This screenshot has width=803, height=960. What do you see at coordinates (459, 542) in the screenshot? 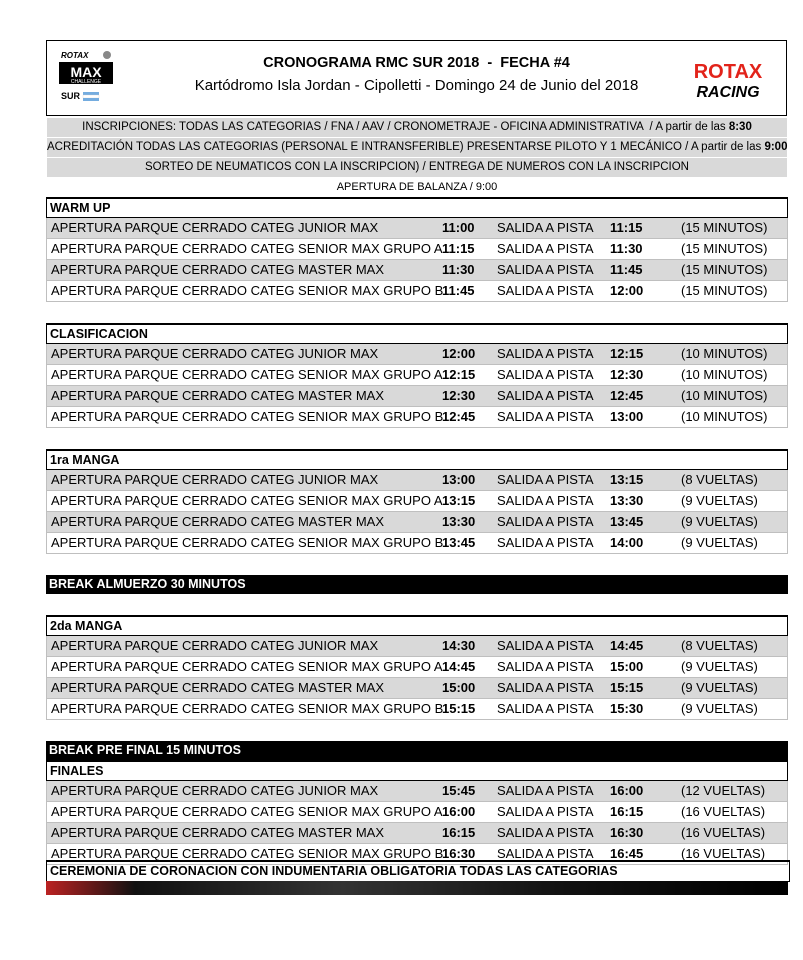
I see `open-time: 13:45` at bounding box center [459, 542].